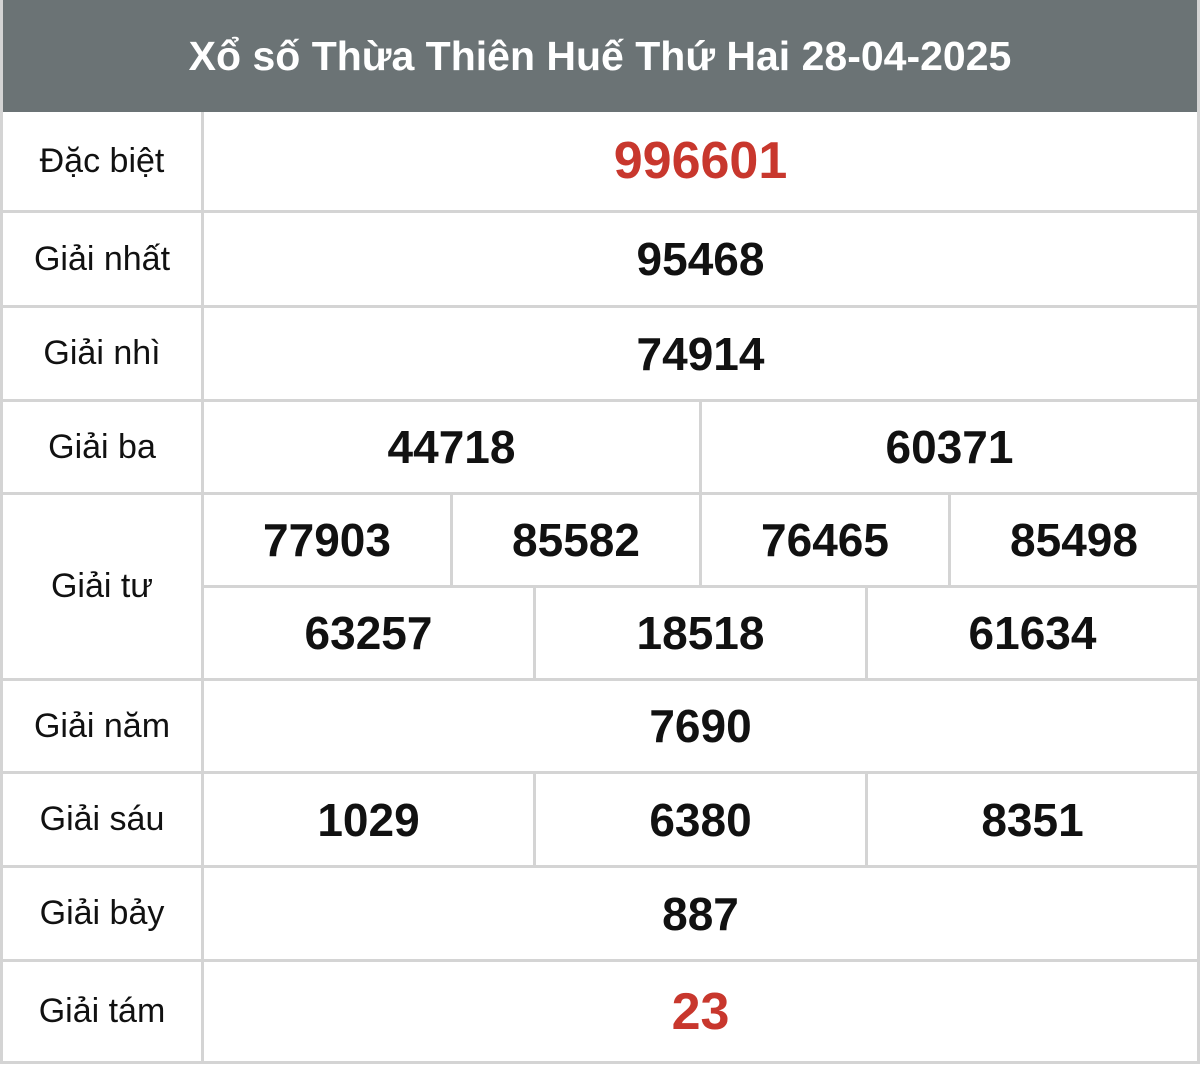 The width and height of the screenshot is (1200, 1065). What do you see at coordinates (700, 726) in the screenshot?
I see `prize-number: 7690` at bounding box center [700, 726].